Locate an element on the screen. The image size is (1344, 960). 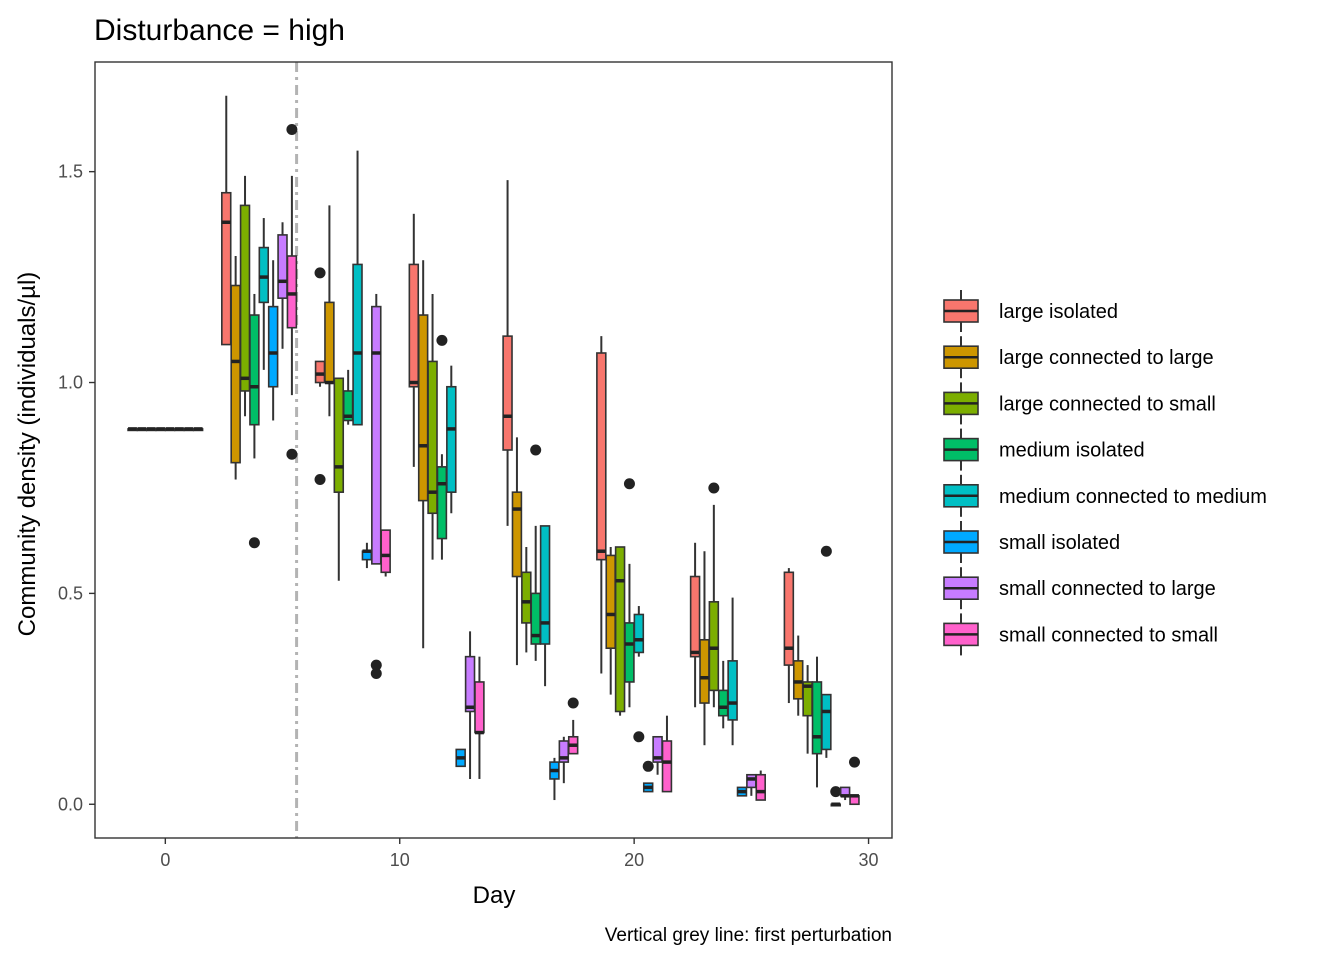
legend-label: small connected to large is located at coordinates (1107, 589).